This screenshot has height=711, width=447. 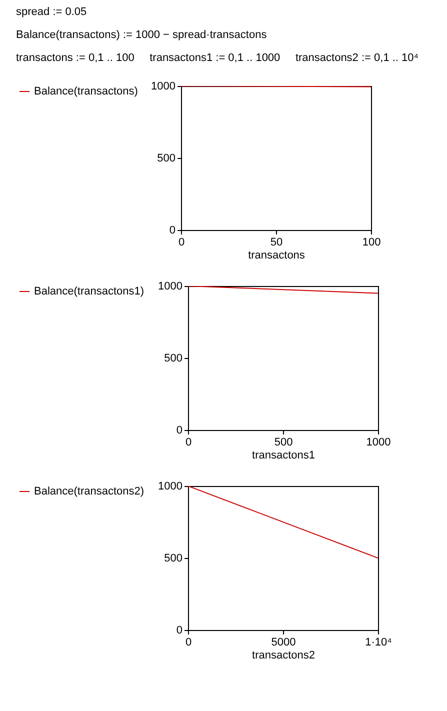 What do you see at coordinates (86, 92) in the screenshot?
I see `legend-label: Balance(transactons)` at bounding box center [86, 92].